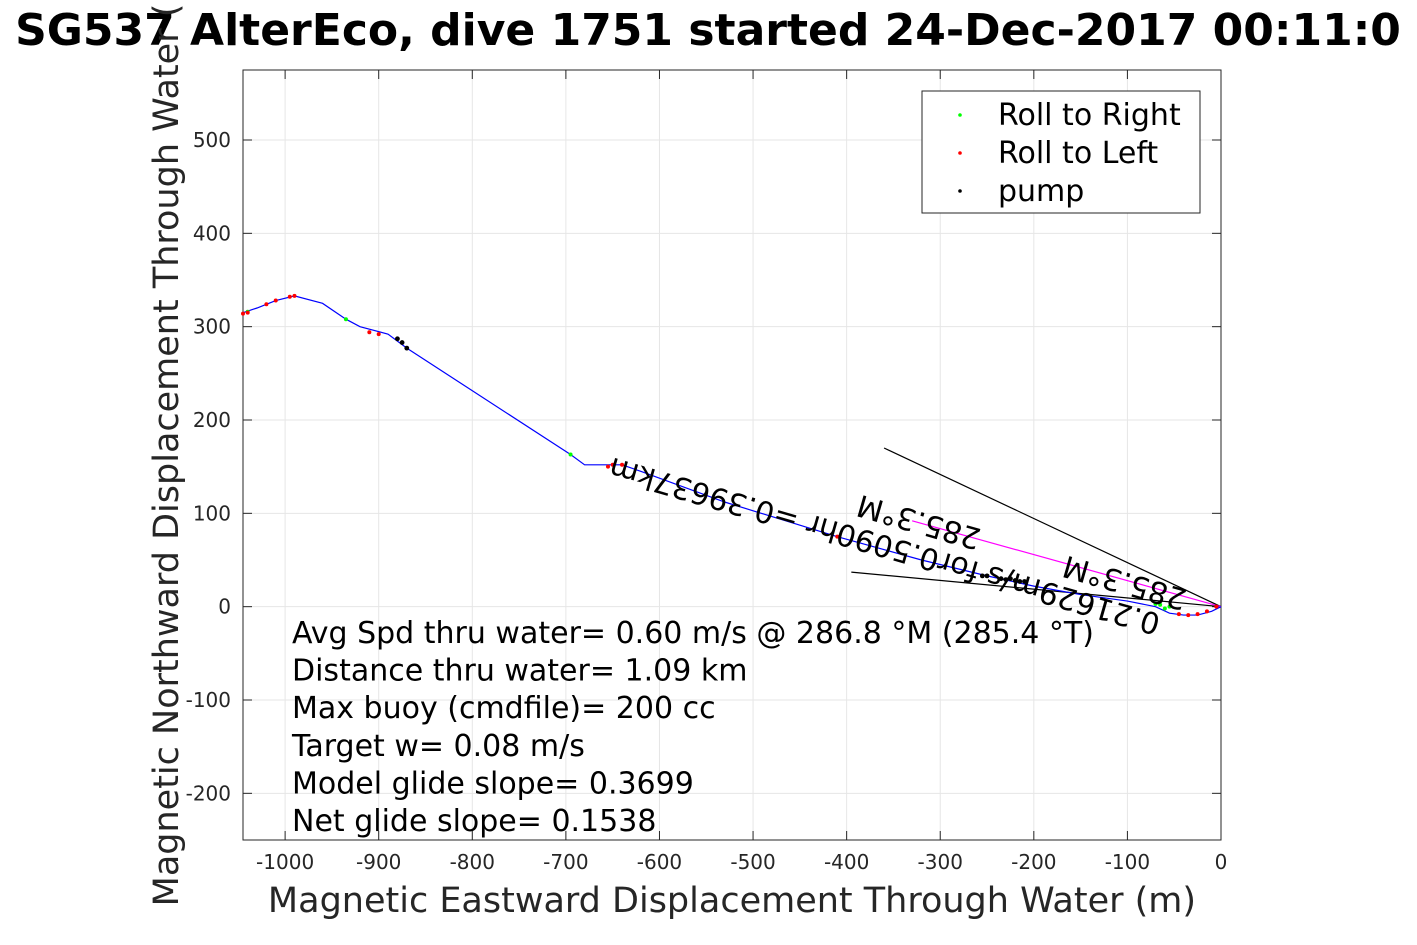  What do you see at coordinates (474, 821) in the screenshot?
I see `annotation-line: Net glide slope= 0.1538` at bounding box center [474, 821].